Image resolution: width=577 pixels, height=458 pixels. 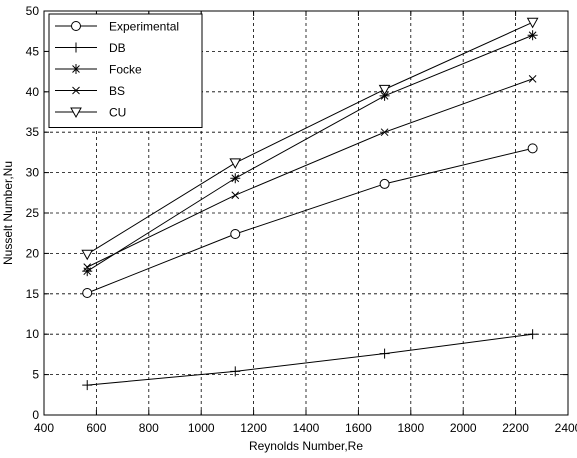 I want to click on legend-marker-focke, so click(x=76, y=69).